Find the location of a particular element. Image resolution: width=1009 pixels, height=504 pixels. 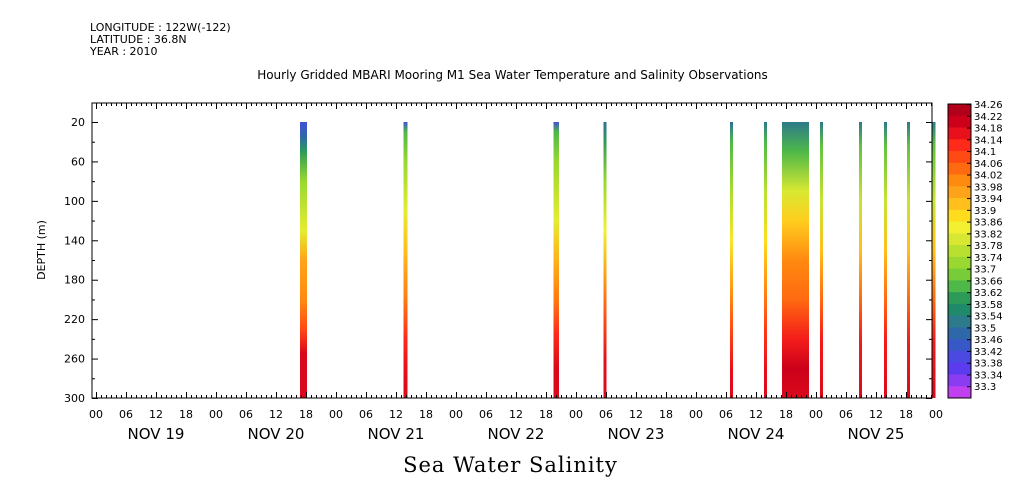

colorbar-label: 33.74 is located at coordinates (988, 258).